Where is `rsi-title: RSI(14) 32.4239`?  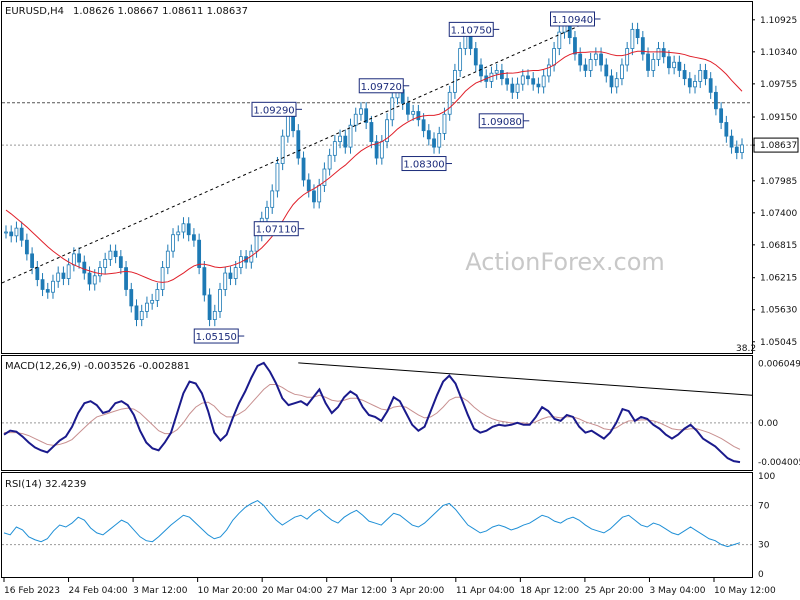
rsi-title: RSI(14) 32.4239 is located at coordinates (45, 484).